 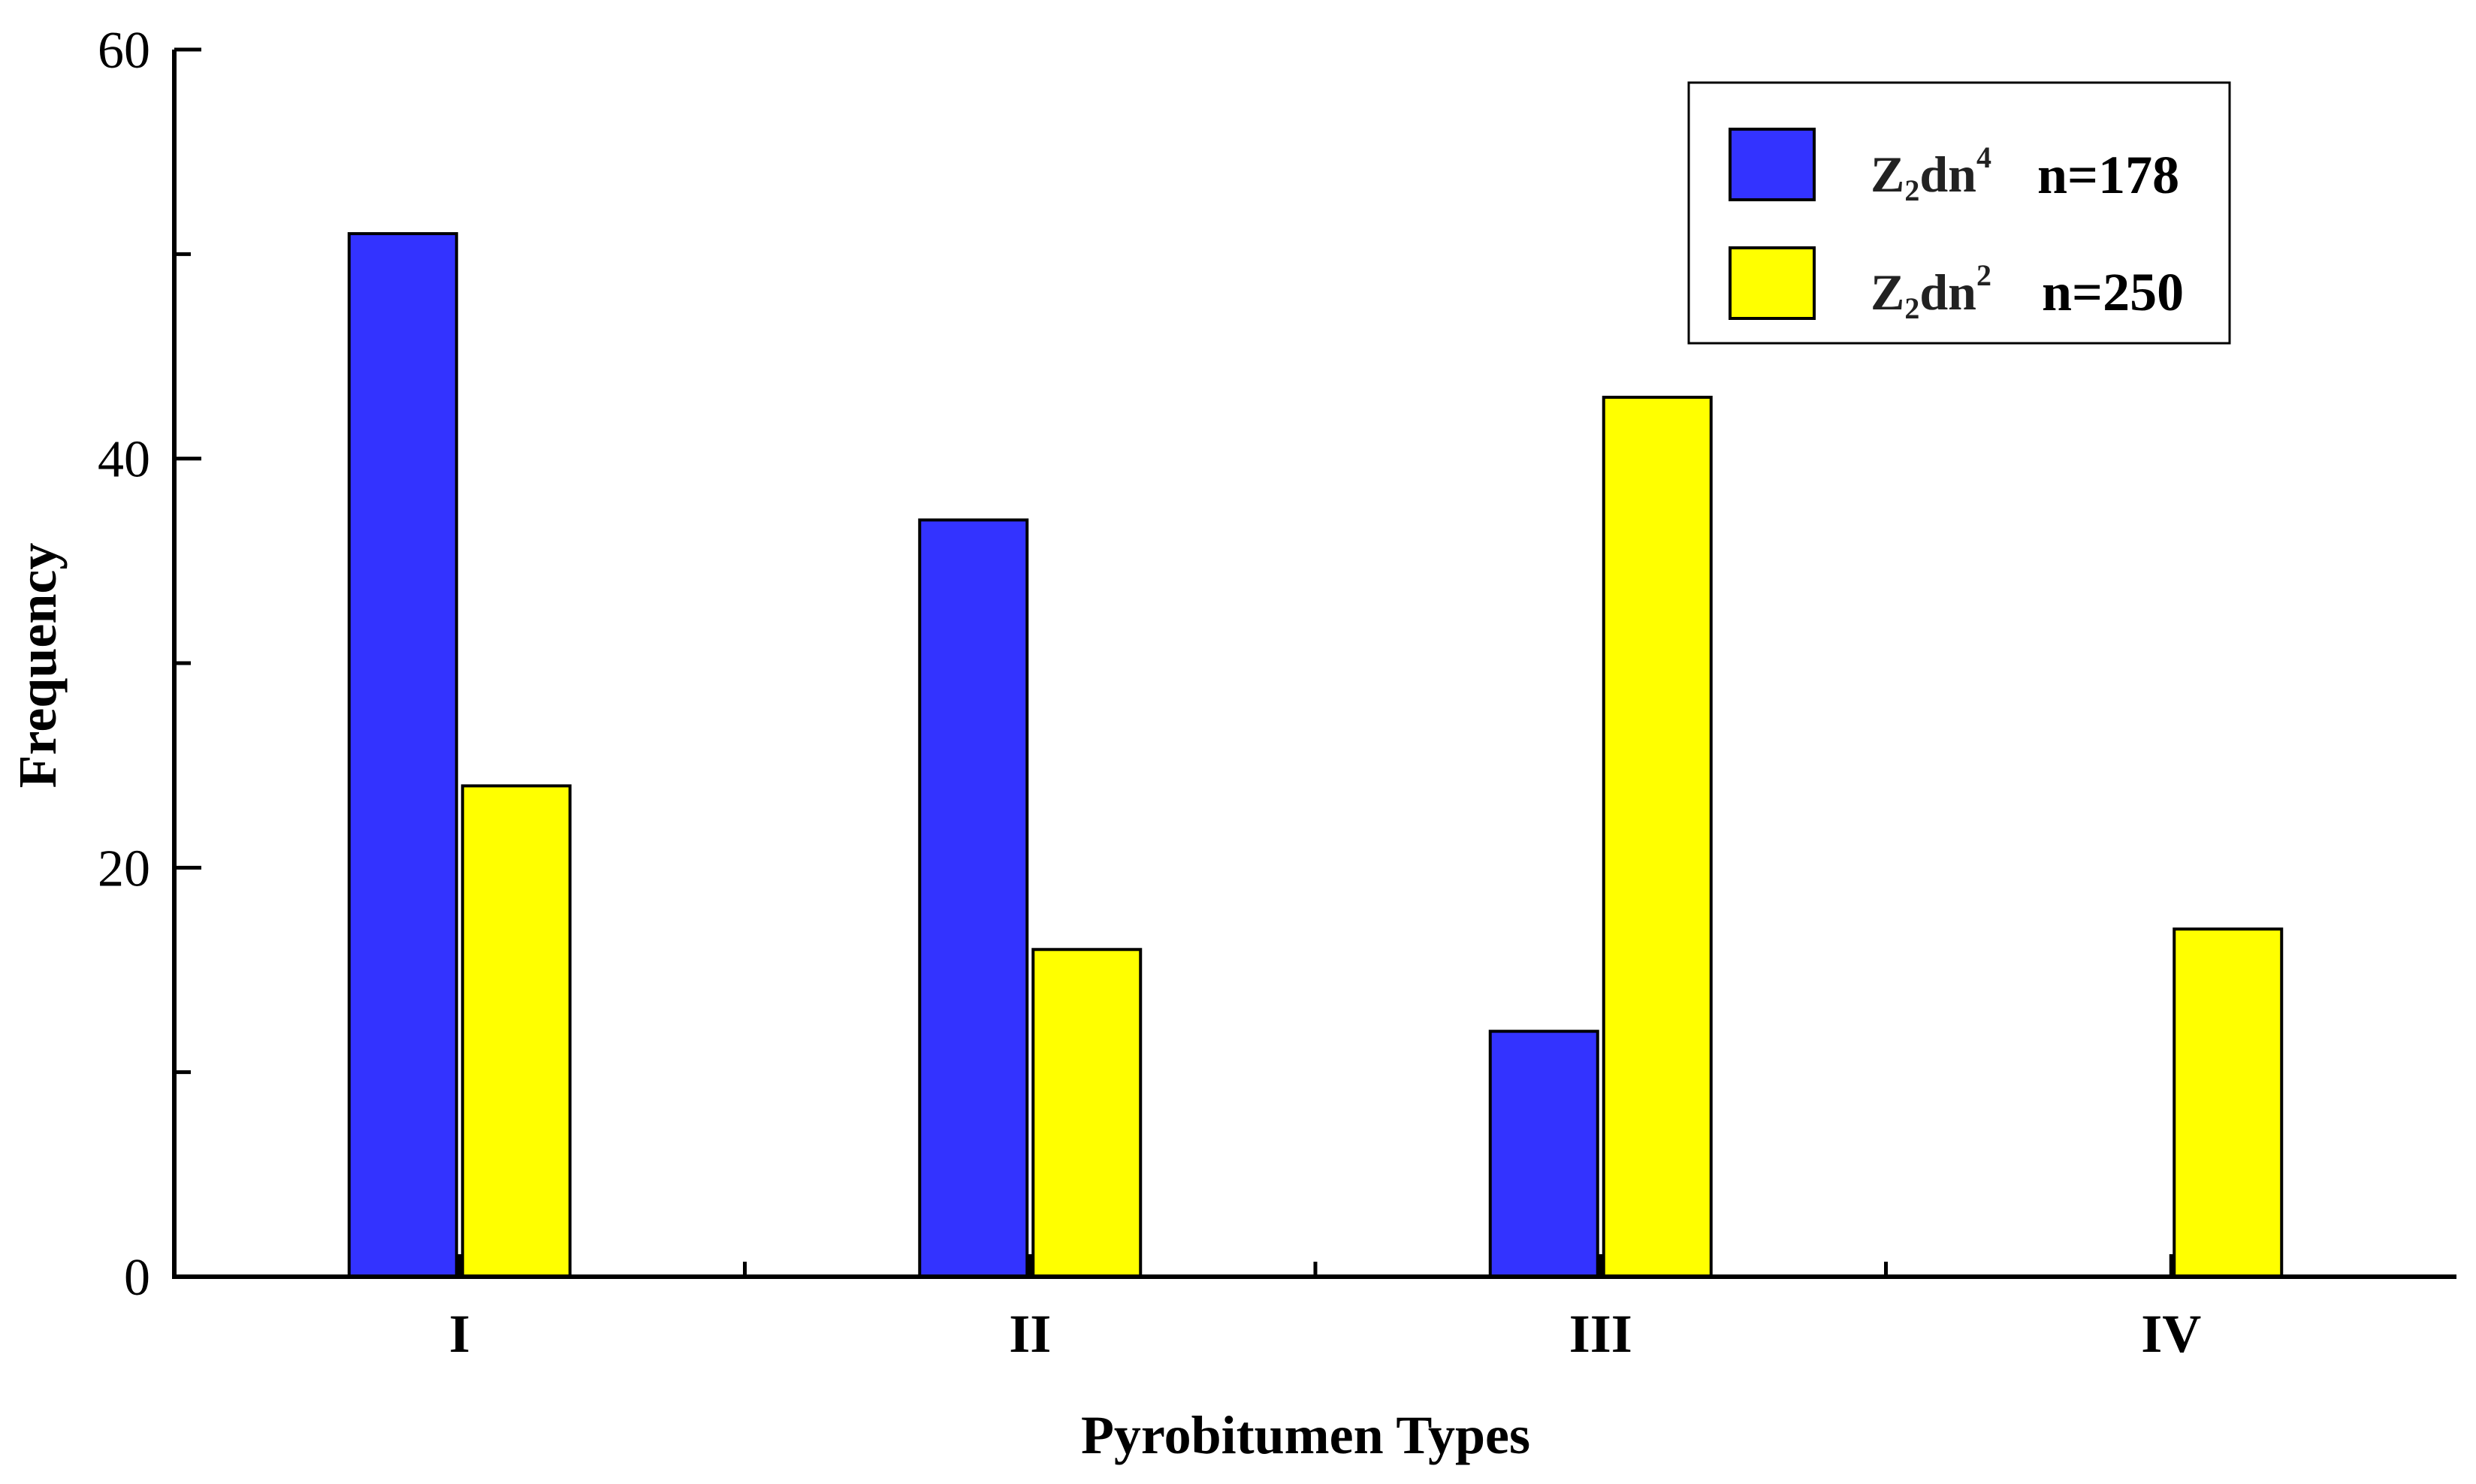 I want to click on legend-swatch-z2dn2, so click(x=1772, y=283).